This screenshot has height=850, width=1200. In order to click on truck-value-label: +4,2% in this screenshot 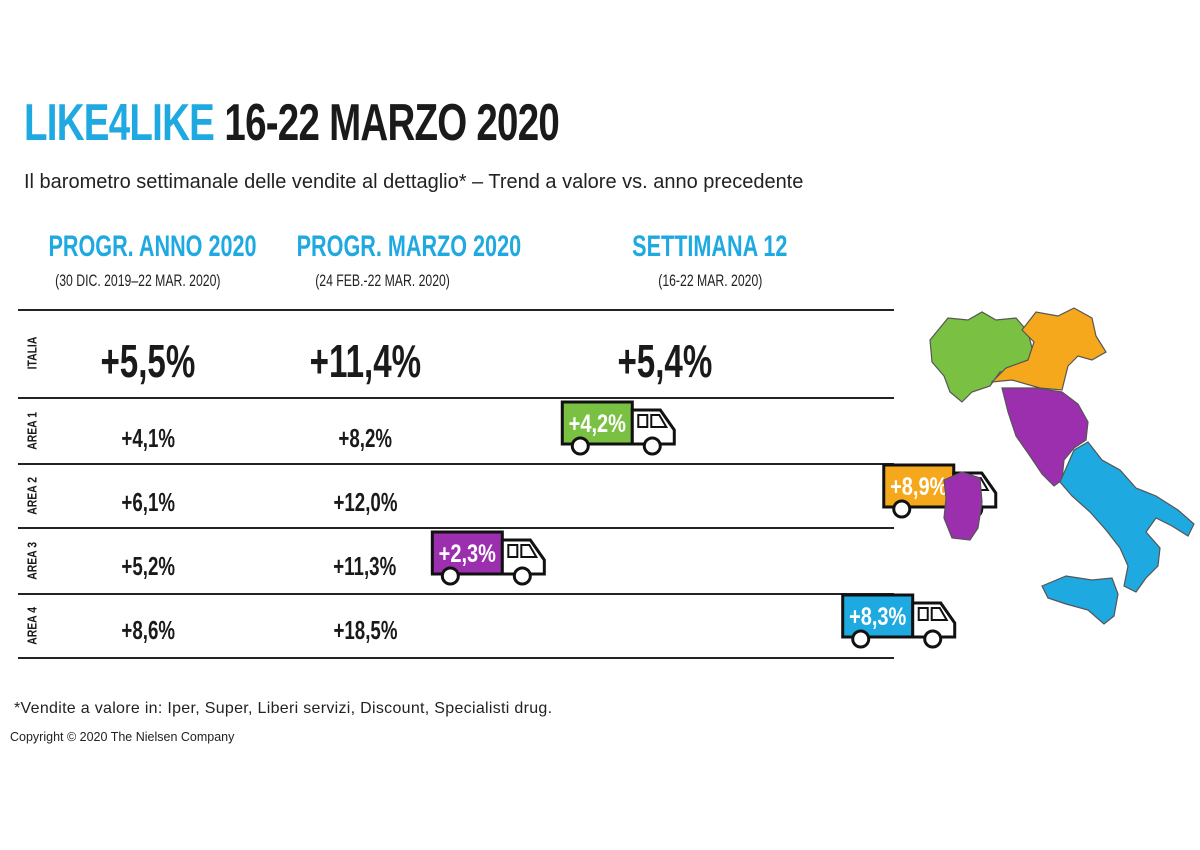, I will do `click(597, 424)`.